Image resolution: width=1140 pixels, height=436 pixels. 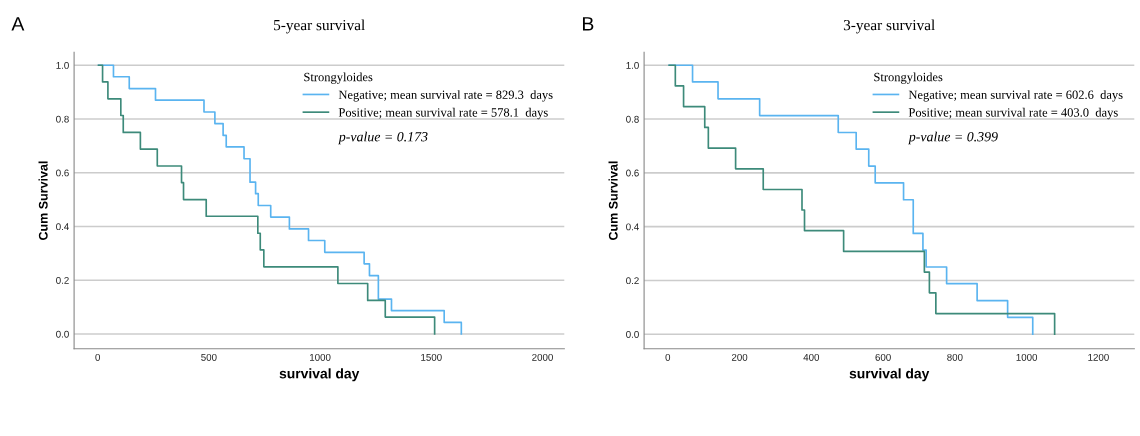 I want to click on x-tick-label: 600, so click(x=883, y=357).